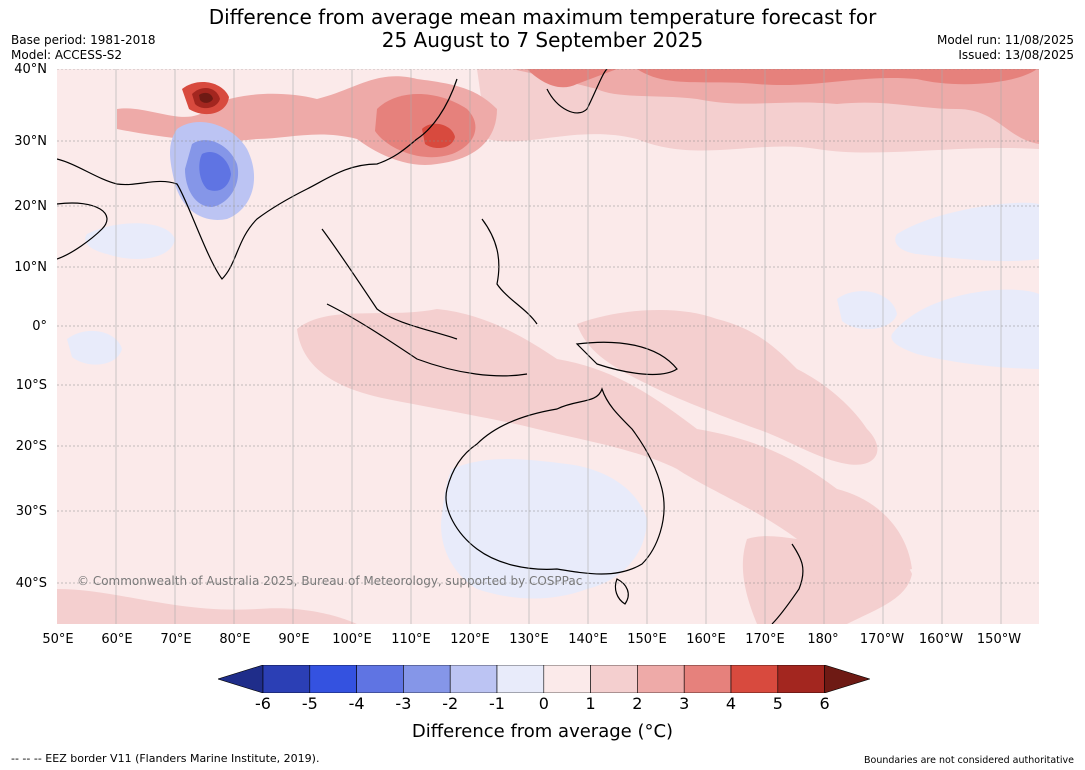 The image size is (1085, 770). I want to click on lon-label: 150°W, so click(999, 639).